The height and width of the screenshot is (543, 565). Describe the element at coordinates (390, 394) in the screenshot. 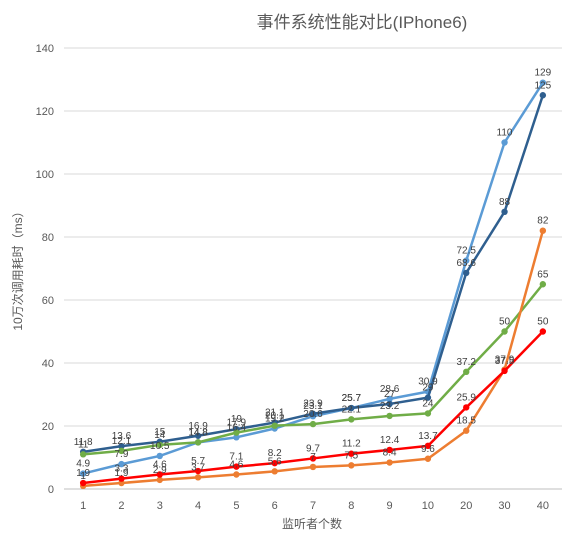

I see `data-label: 27` at that location.